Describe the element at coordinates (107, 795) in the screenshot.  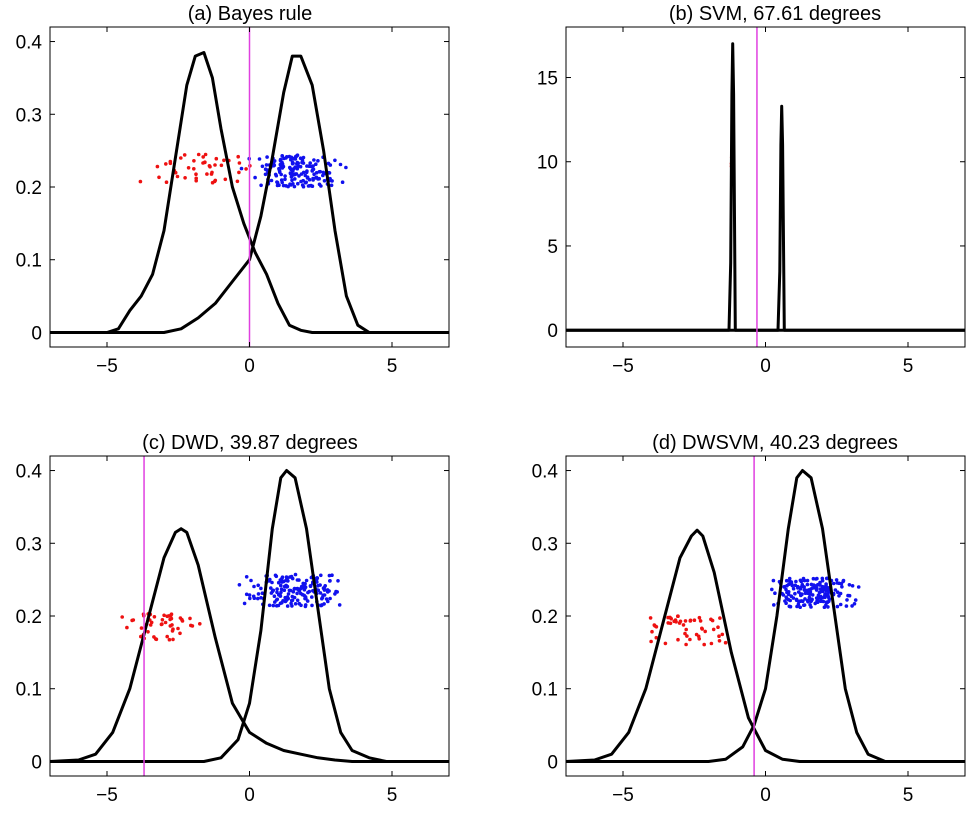
I see `x-tick-label: −5` at that location.